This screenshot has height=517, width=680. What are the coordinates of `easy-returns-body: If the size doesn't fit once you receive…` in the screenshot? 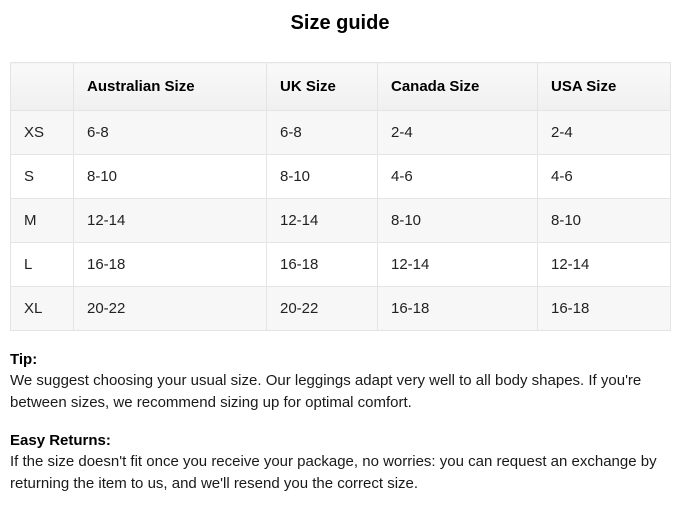 It's located at (333, 472).